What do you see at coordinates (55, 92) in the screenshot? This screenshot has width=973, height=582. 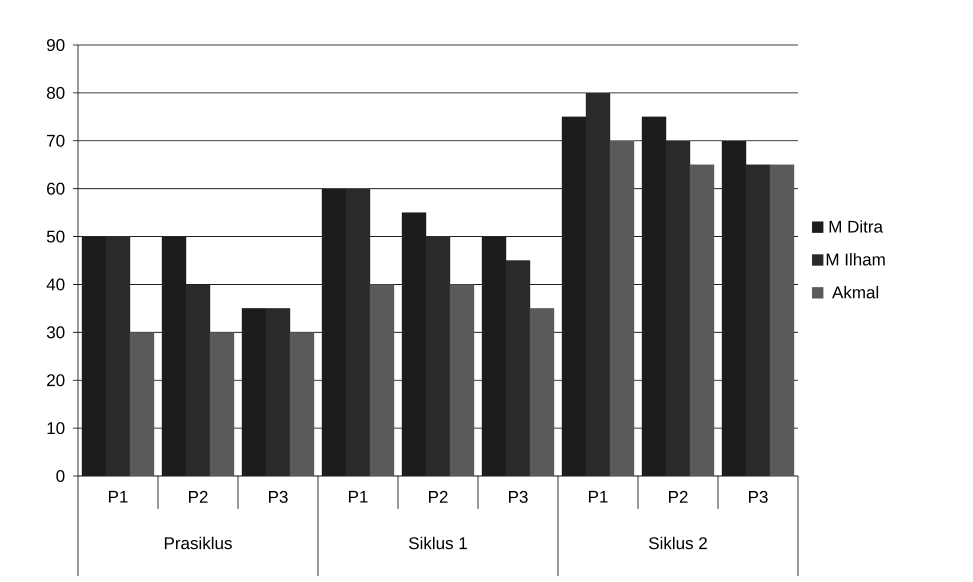 I see `y-tick-label: 80` at bounding box center [55, 92].